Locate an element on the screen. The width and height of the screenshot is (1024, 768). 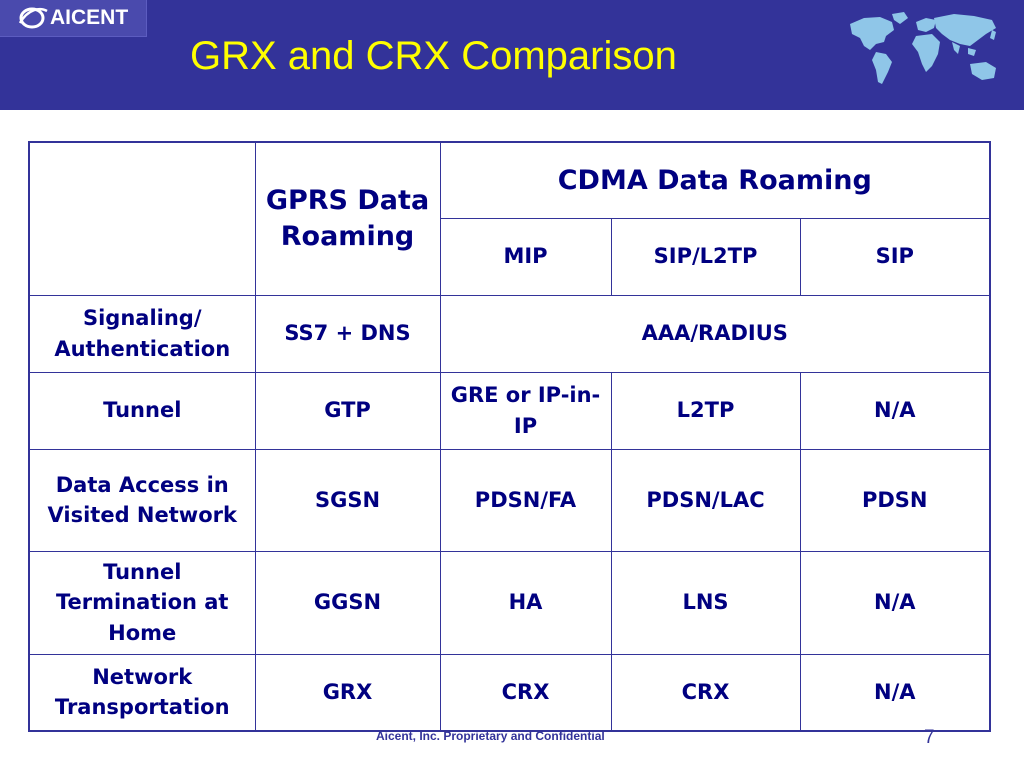
cdma-merged-cell: AAA/RADIUS is located at coordinates (715, 333).